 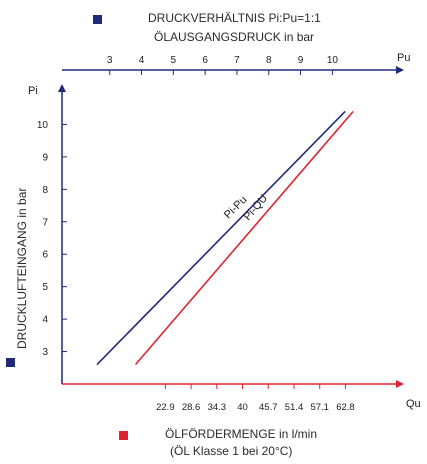 What do you see at coordinates (231, 451) in the screenshot?
I see `bottom-axis-subtitle: (ÖL Klasse 1 bei 20°C)` at bounding box center [231, 451].